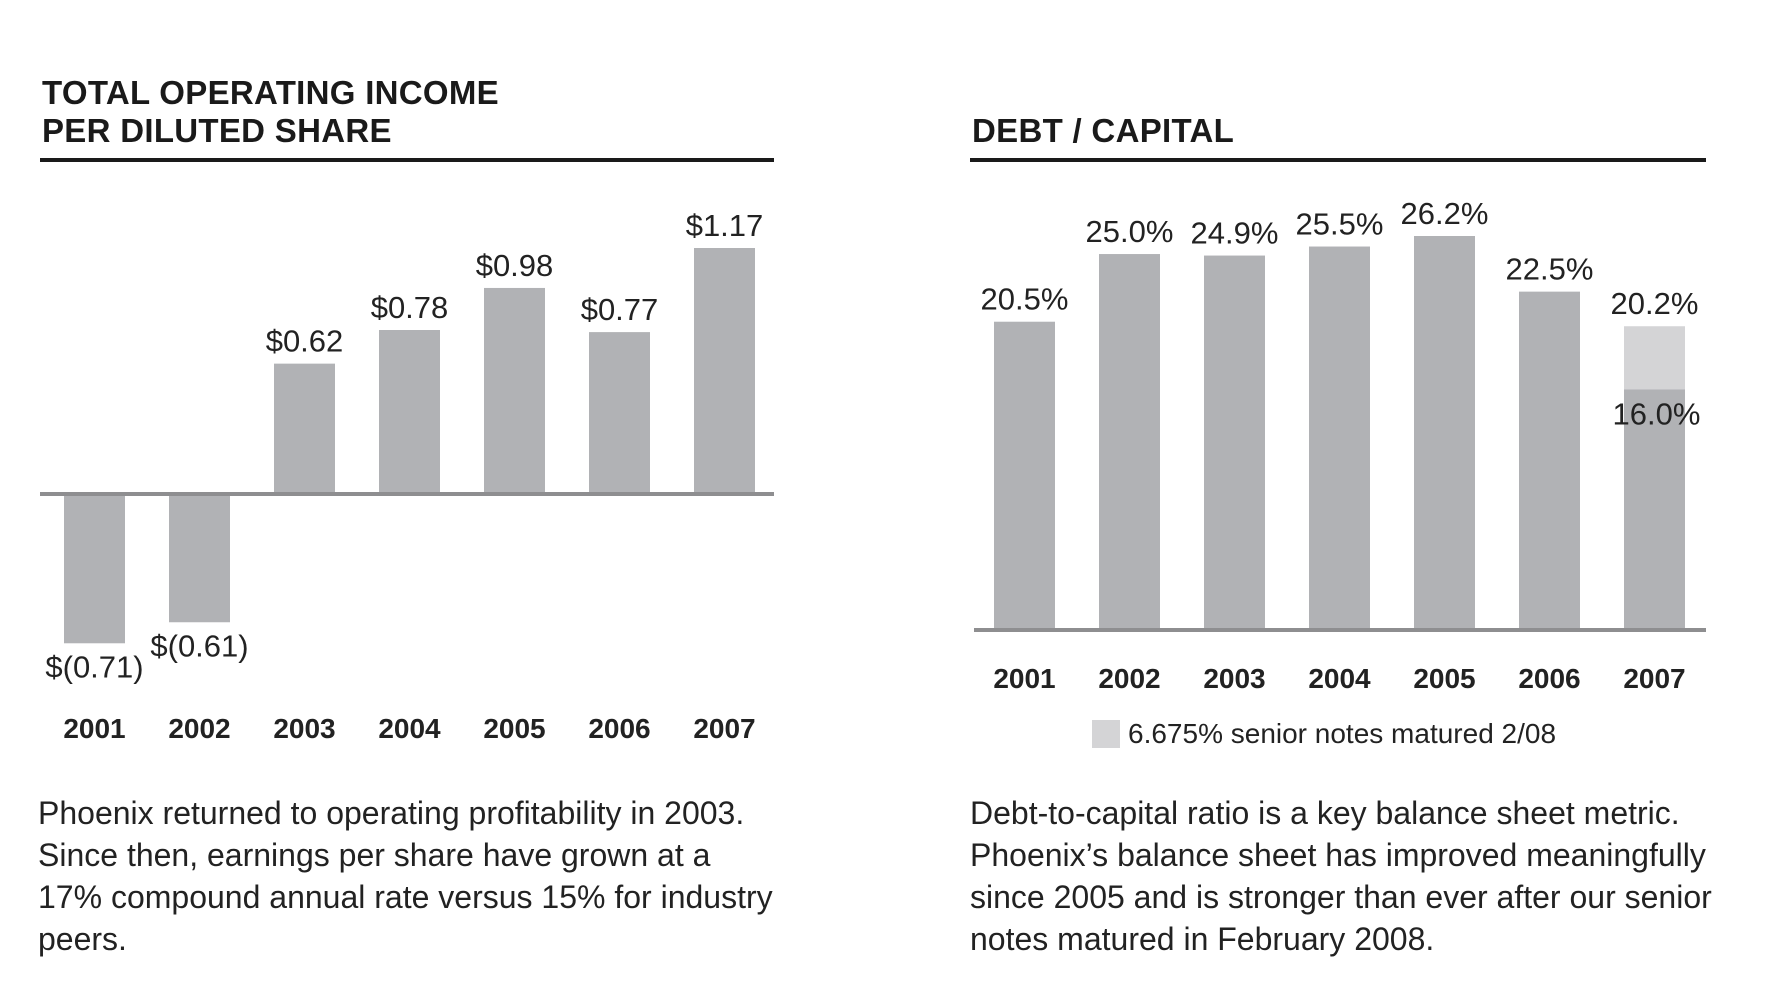  What do you see at coordinates (725, 225) in the screenshot?
I see `value-label-2007: $1.17` at bounding box center [725, 225].